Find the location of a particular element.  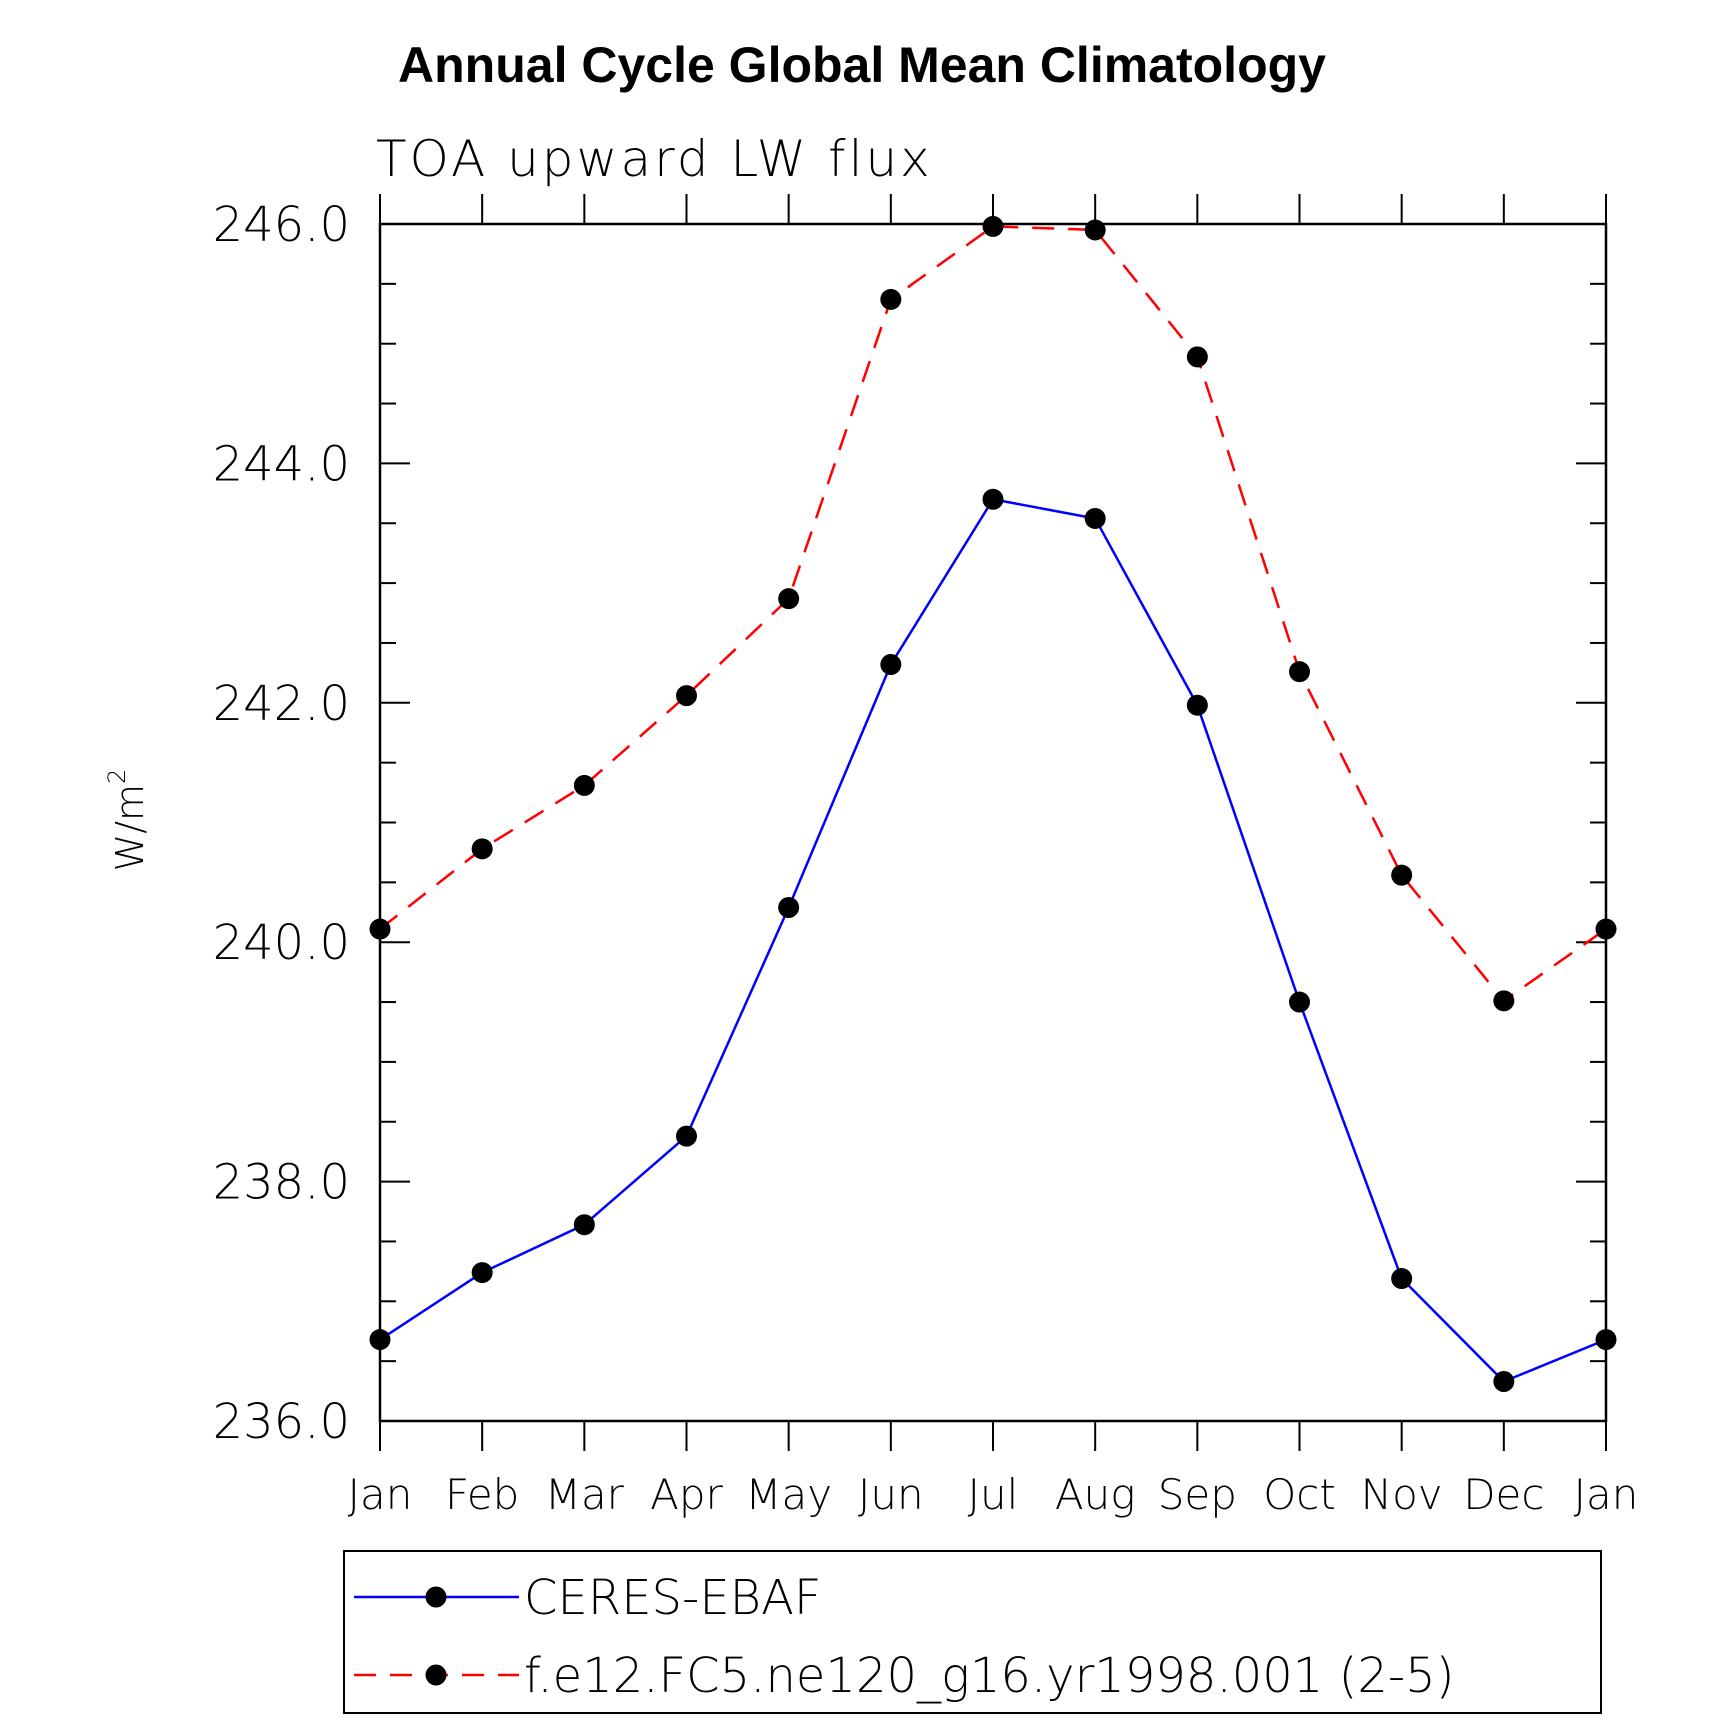

chart-subtitle: TOA upward LW flux is located at coordinates (654, 159).